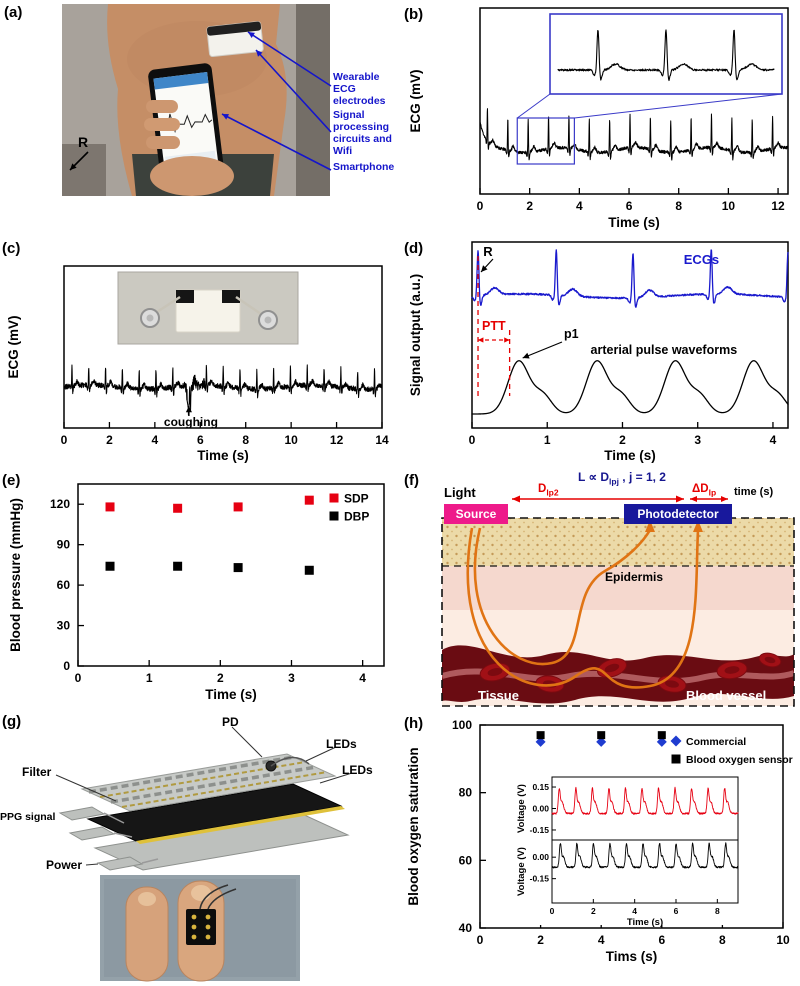  What do you see at coordinates (598, 118) in the screenshot?
I see `ecg-time-chart: 0 2 4 6 8 10 12 Time (s) ECG (mV)` at bounding box center [598, 118].